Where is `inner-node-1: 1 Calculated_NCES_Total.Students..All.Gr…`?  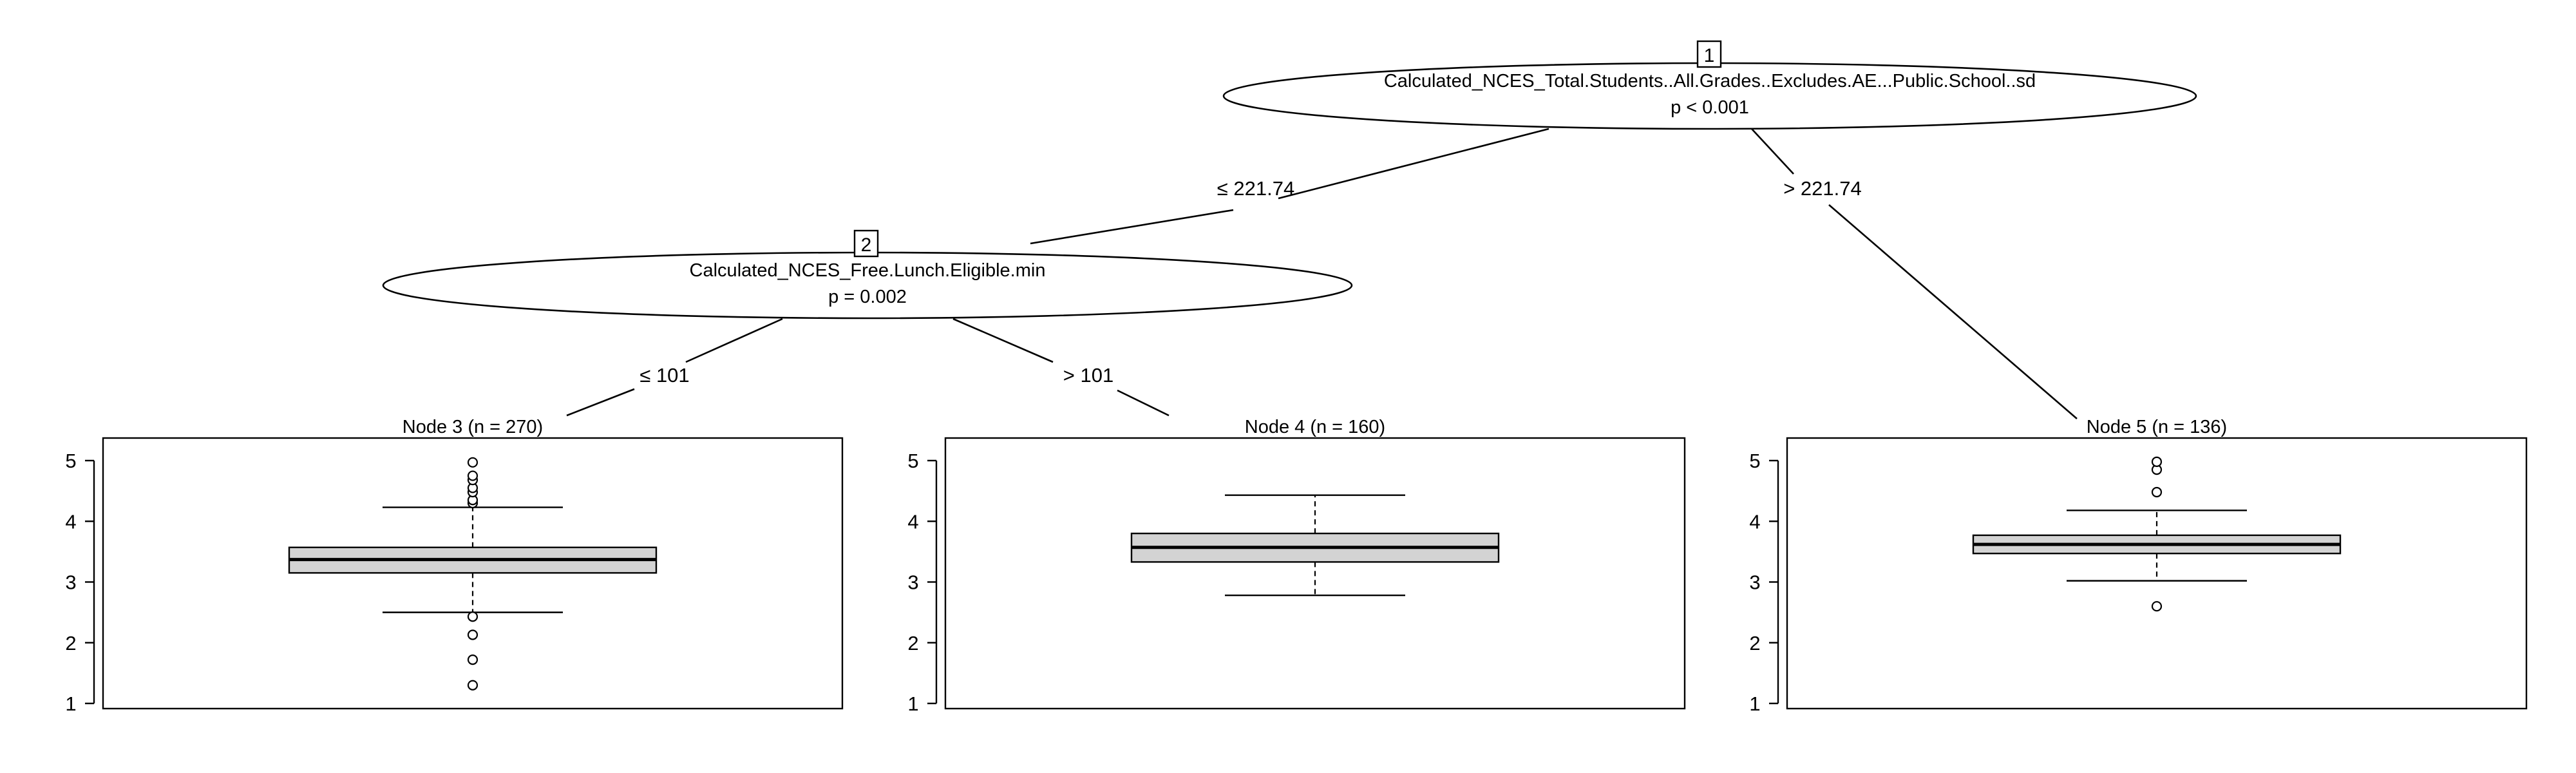 inner-node-1: 1 Calculated_NCES_Total.Students..All.Gr… is located at coordinates (1709, 85).